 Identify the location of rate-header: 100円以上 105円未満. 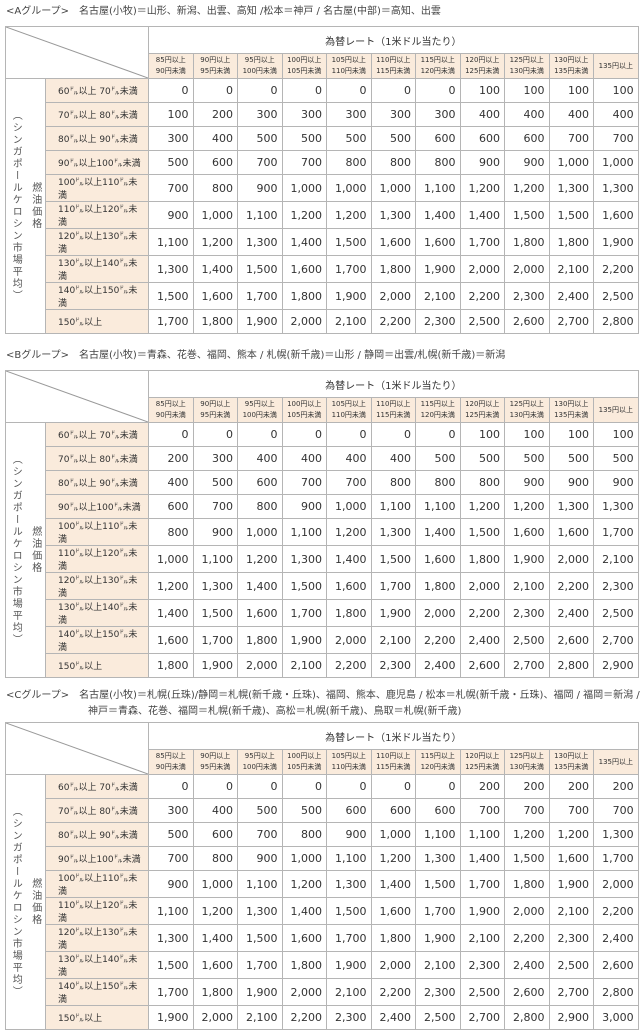
(304, 410).